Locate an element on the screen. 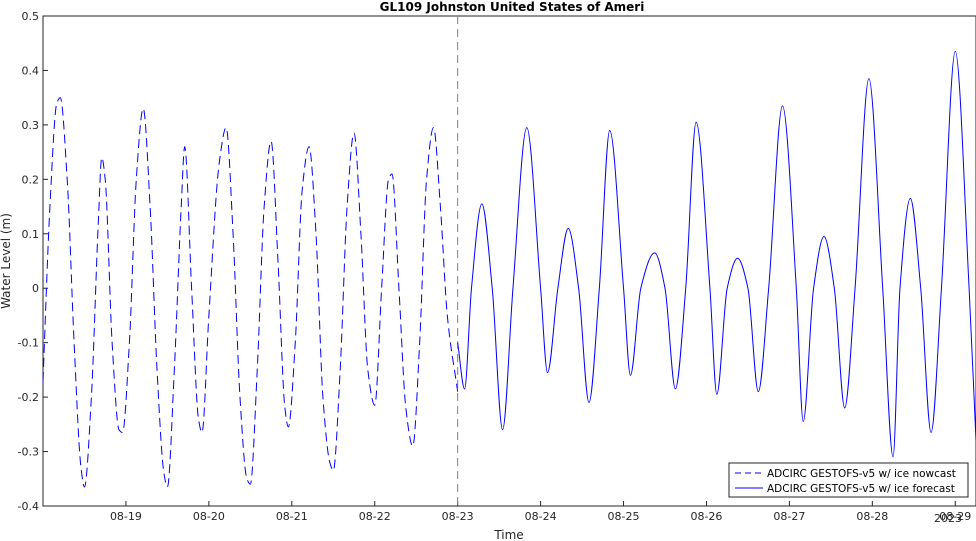 The height and width of the screenshot is (541, 976). y-tick-label: 0.3 is located at coordinates (31, 125).